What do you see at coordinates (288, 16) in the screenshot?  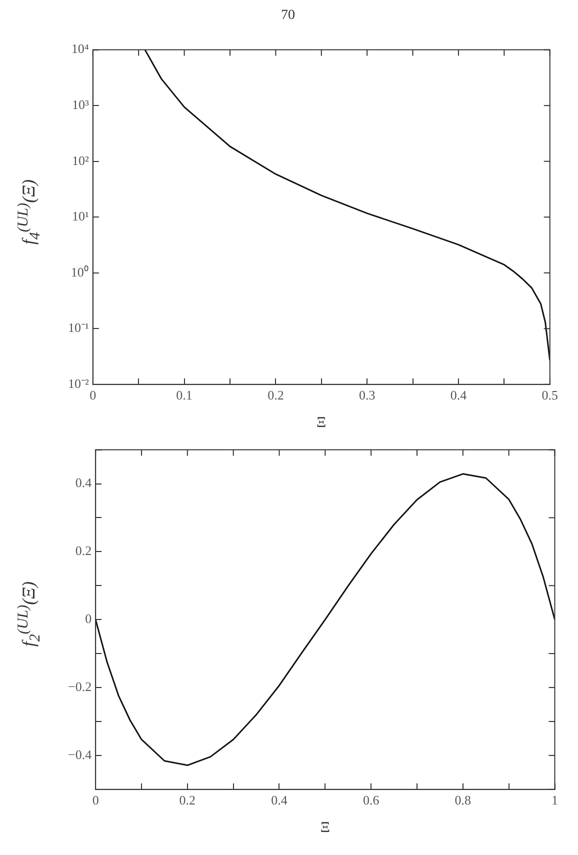 I see `text: 70` at bounding box center [288, 16].